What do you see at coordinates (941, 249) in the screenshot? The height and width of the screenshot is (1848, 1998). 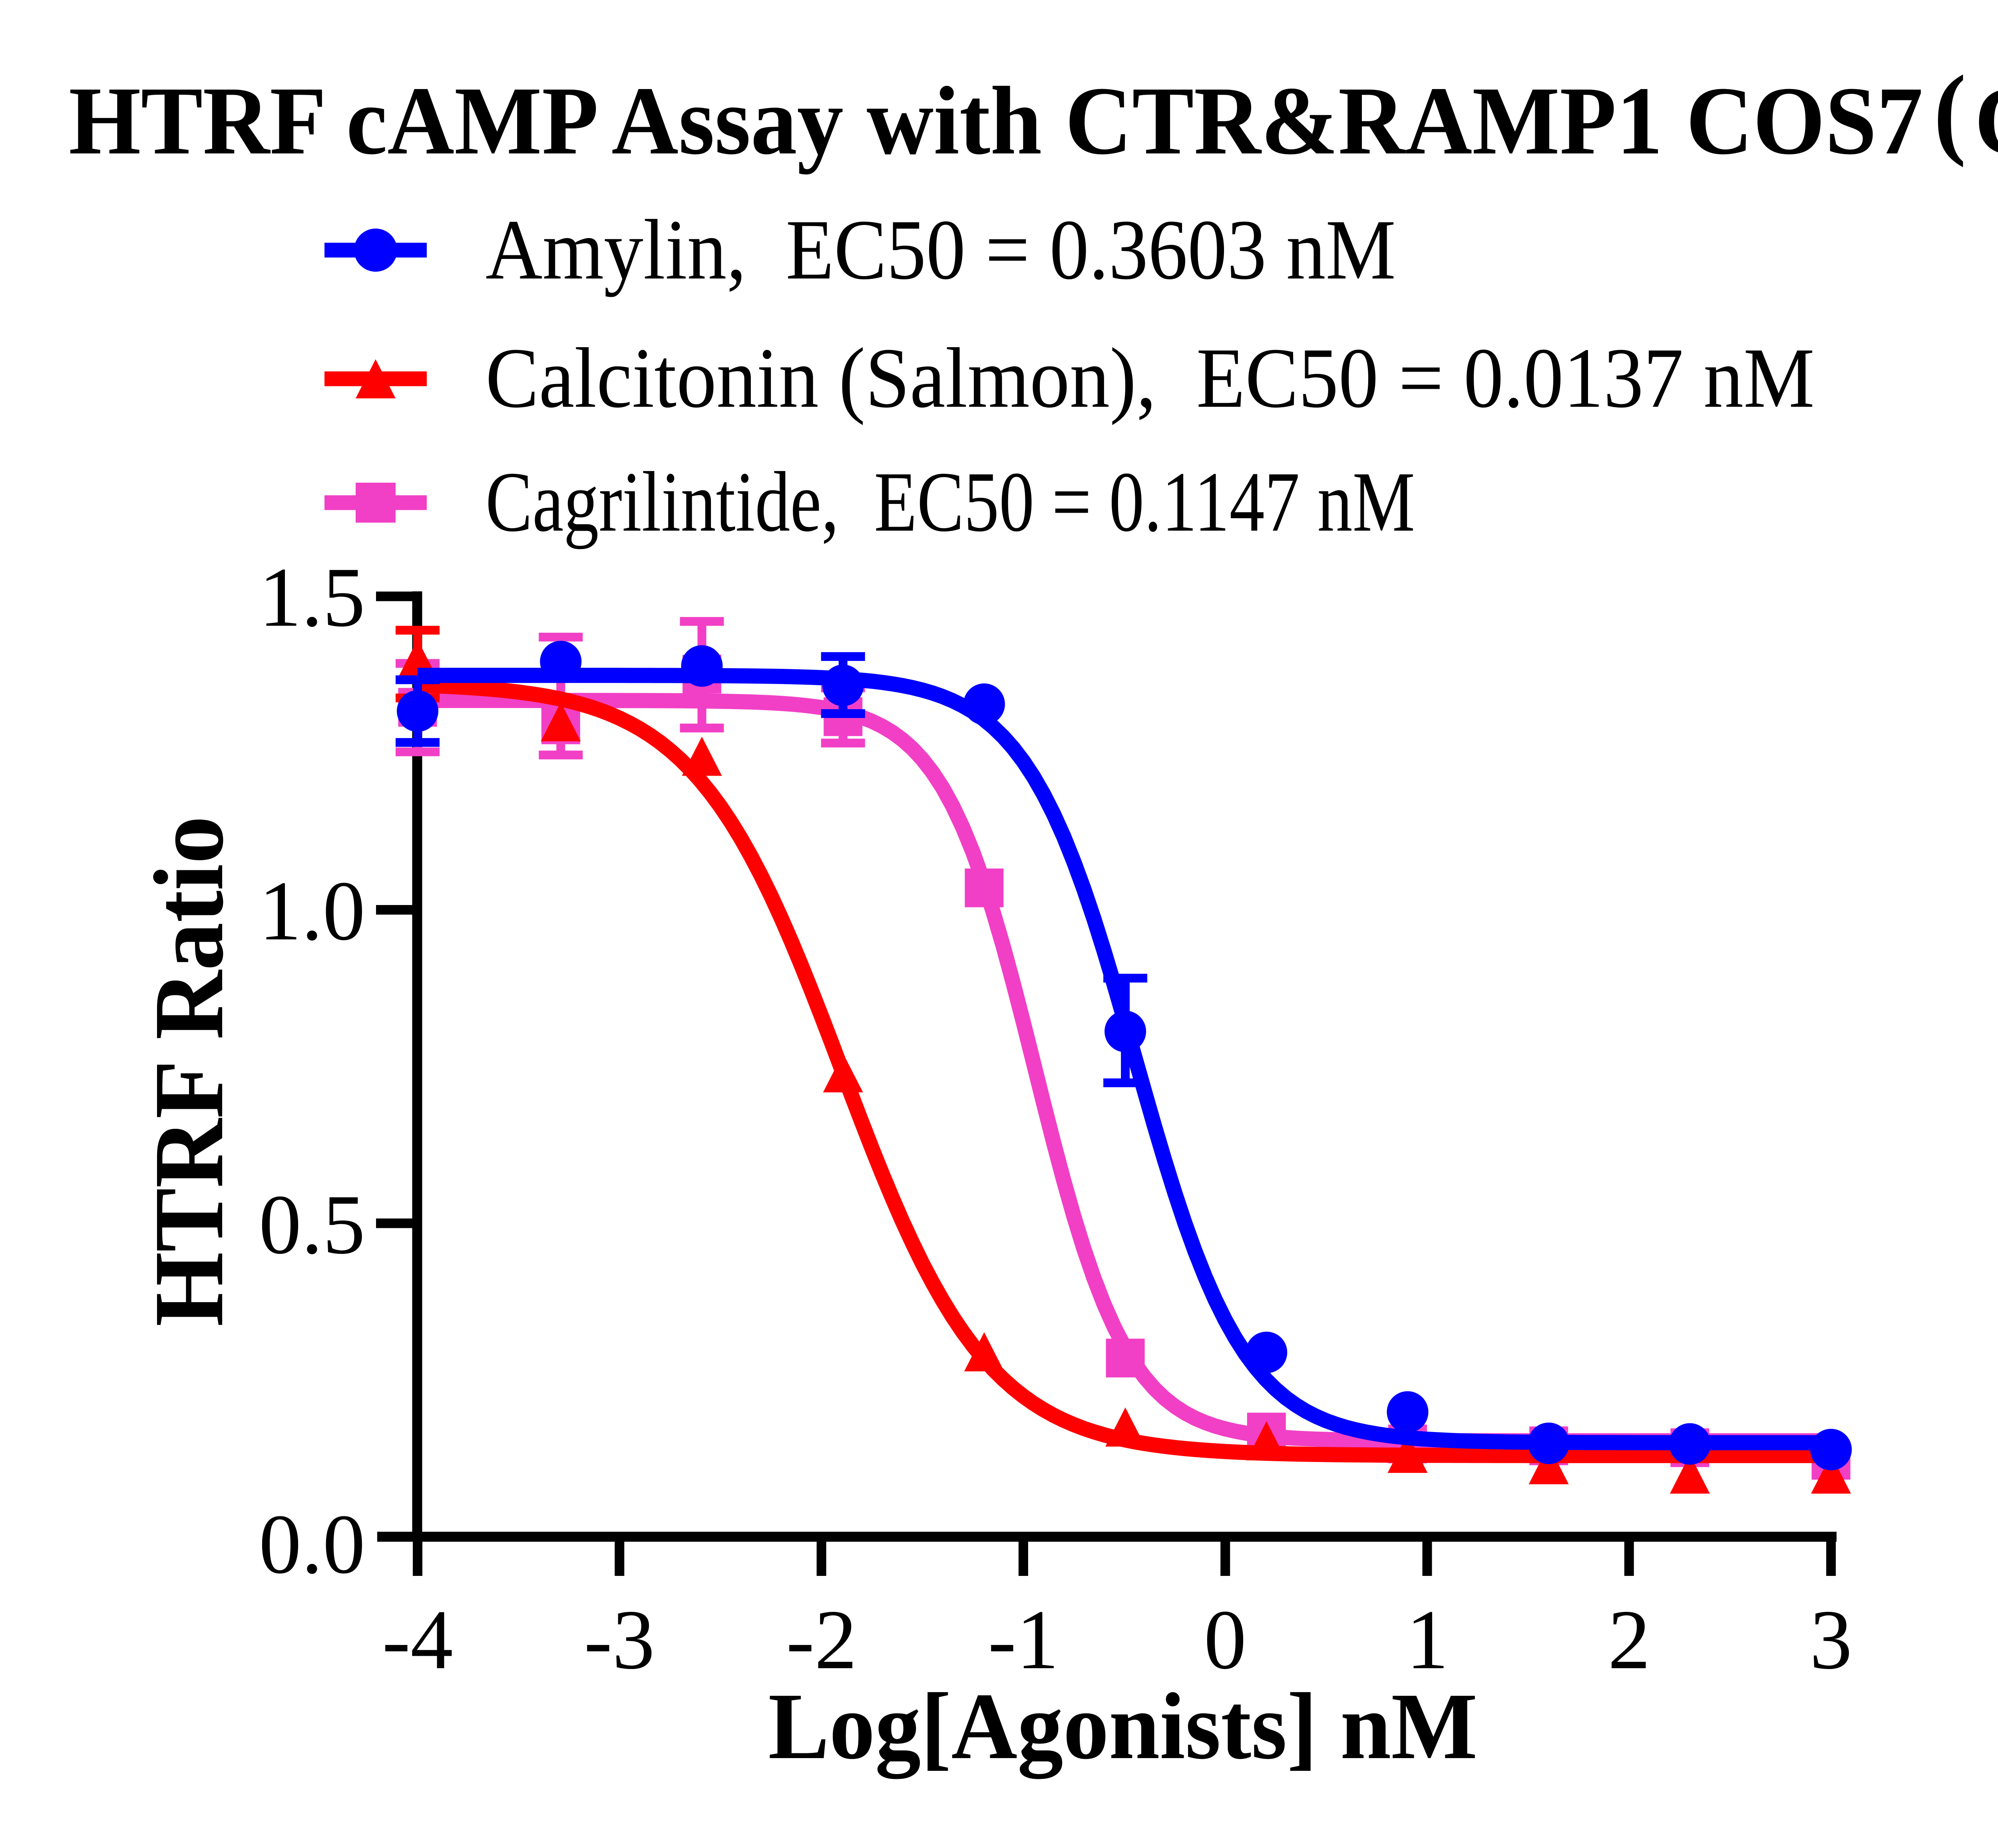 I see `svg-text: Amylin, EC50 = 0.3603 nM` at bounding box center [941, 249].